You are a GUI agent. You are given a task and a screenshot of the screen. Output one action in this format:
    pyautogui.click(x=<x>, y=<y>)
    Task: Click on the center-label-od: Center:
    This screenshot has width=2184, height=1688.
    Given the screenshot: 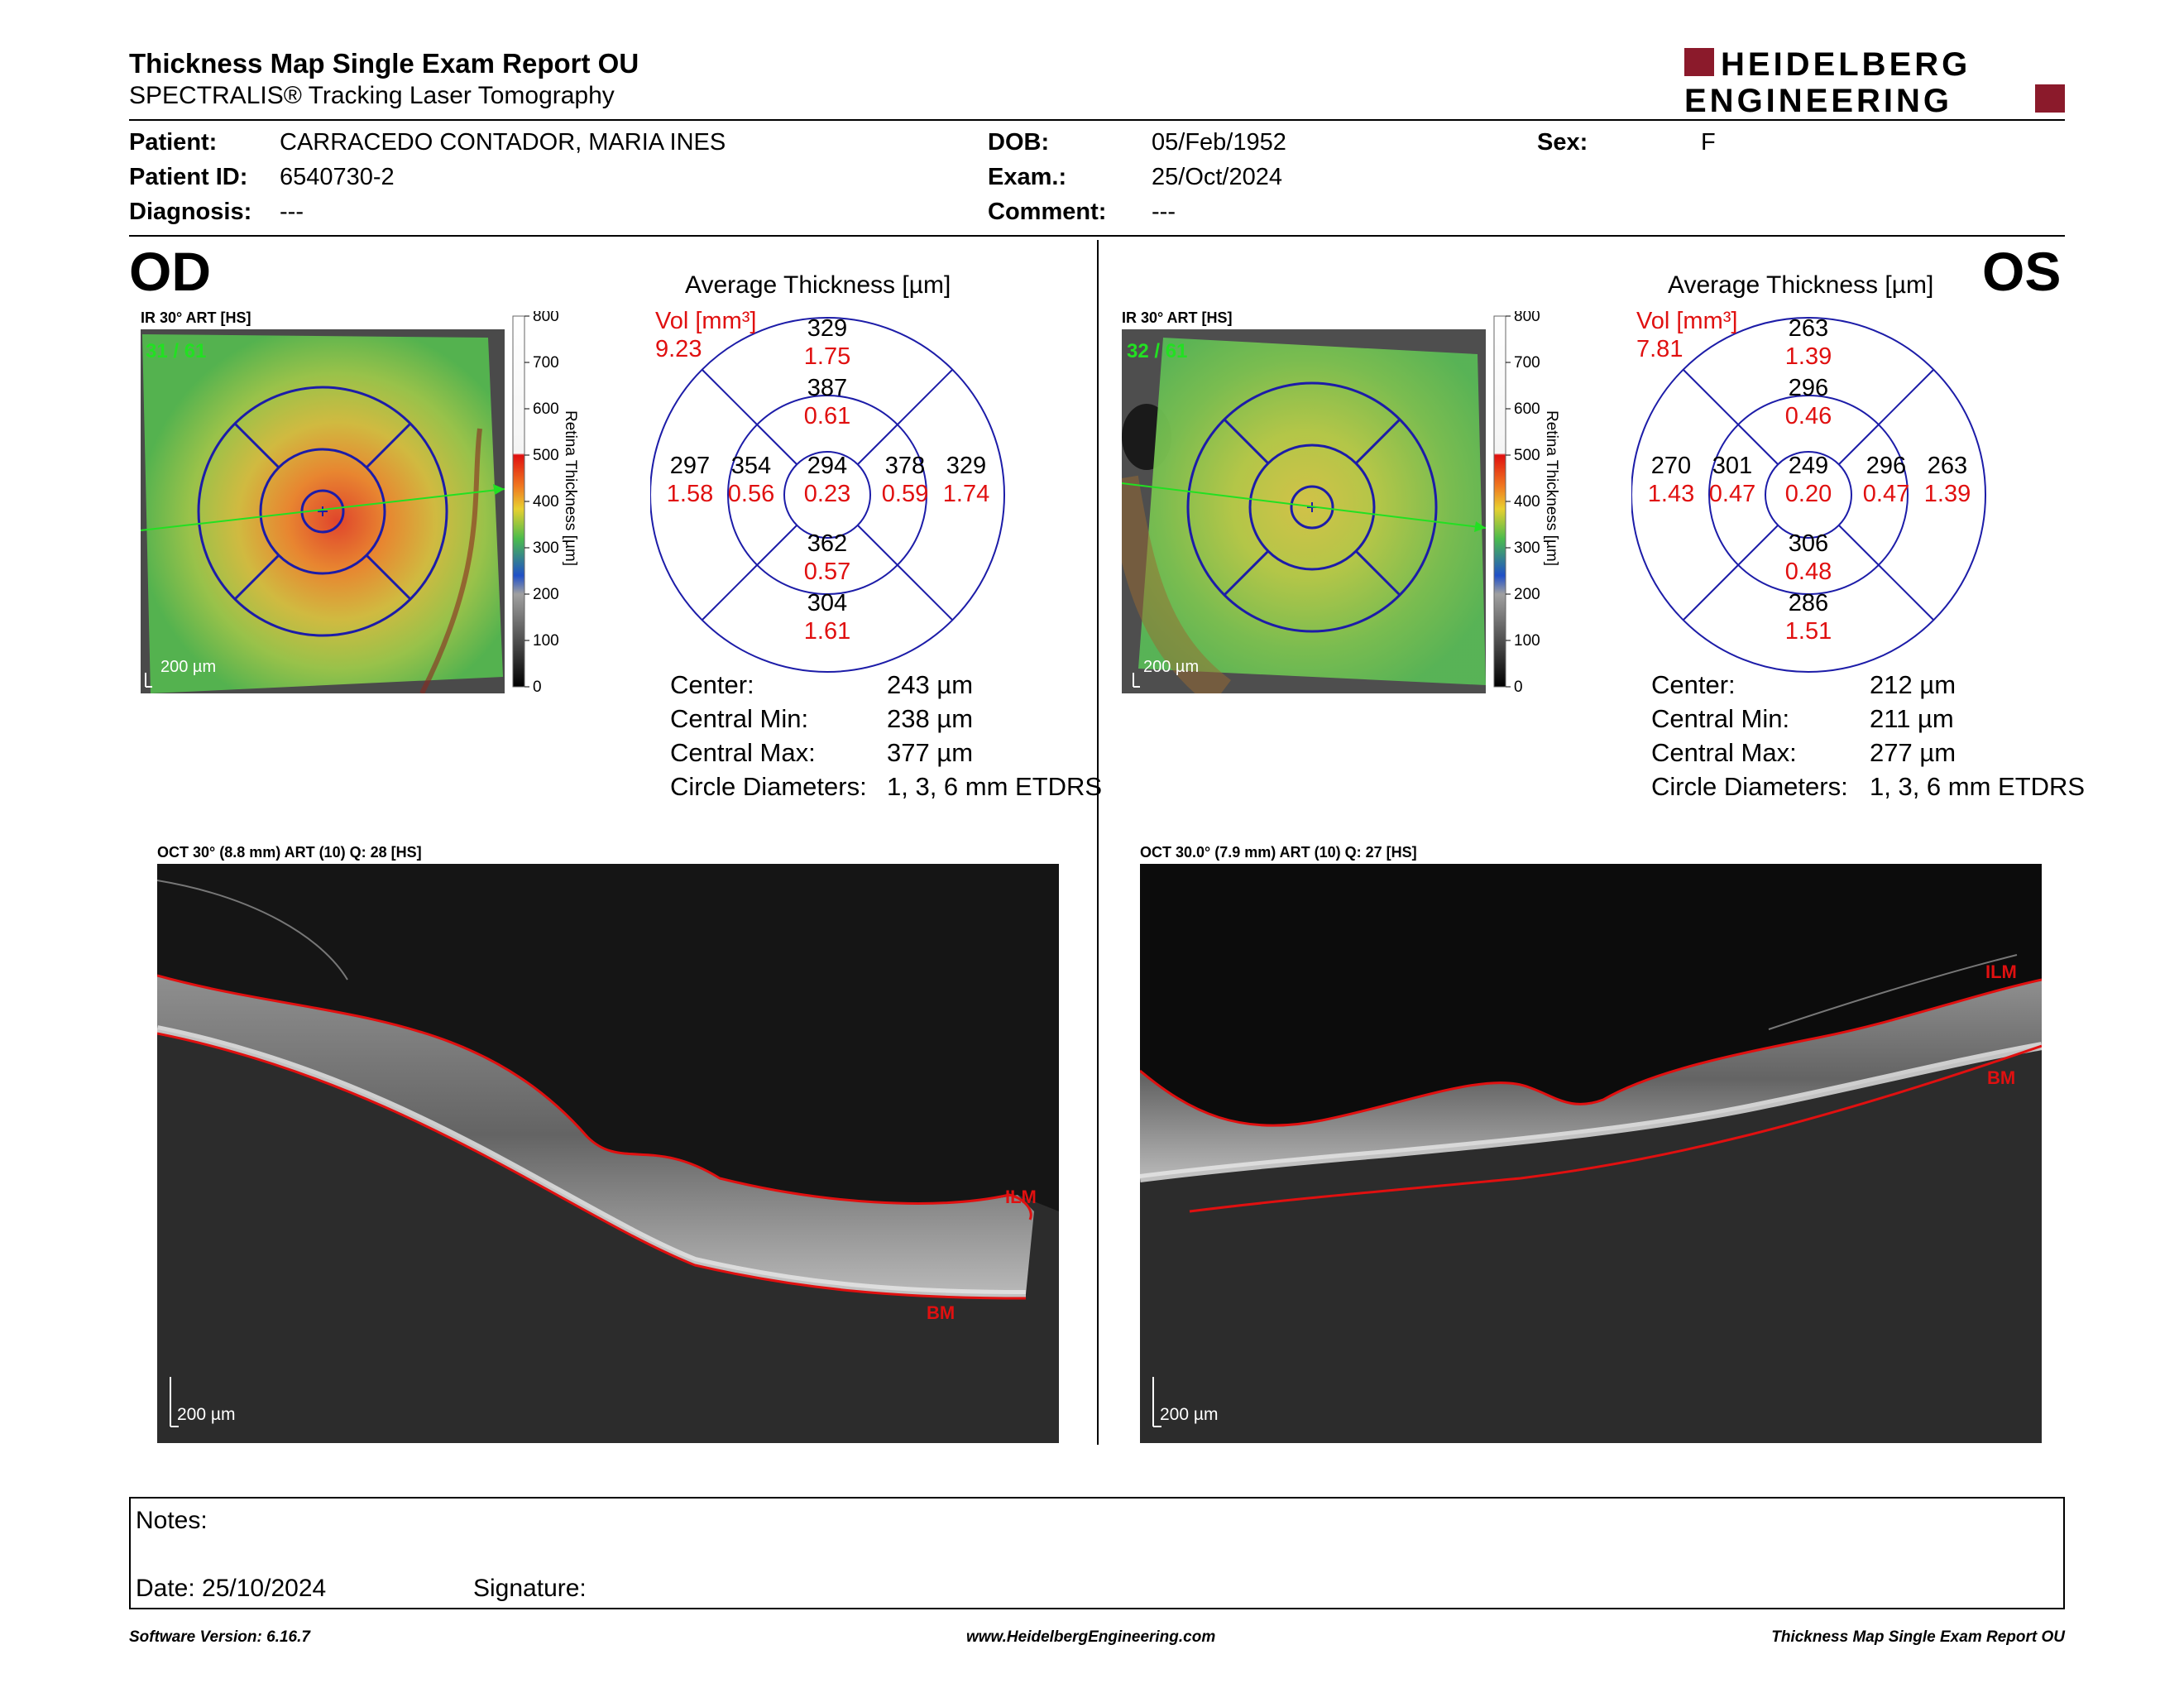 What is the action you would take?
    pyautogui.click(x=712, y=684)
    